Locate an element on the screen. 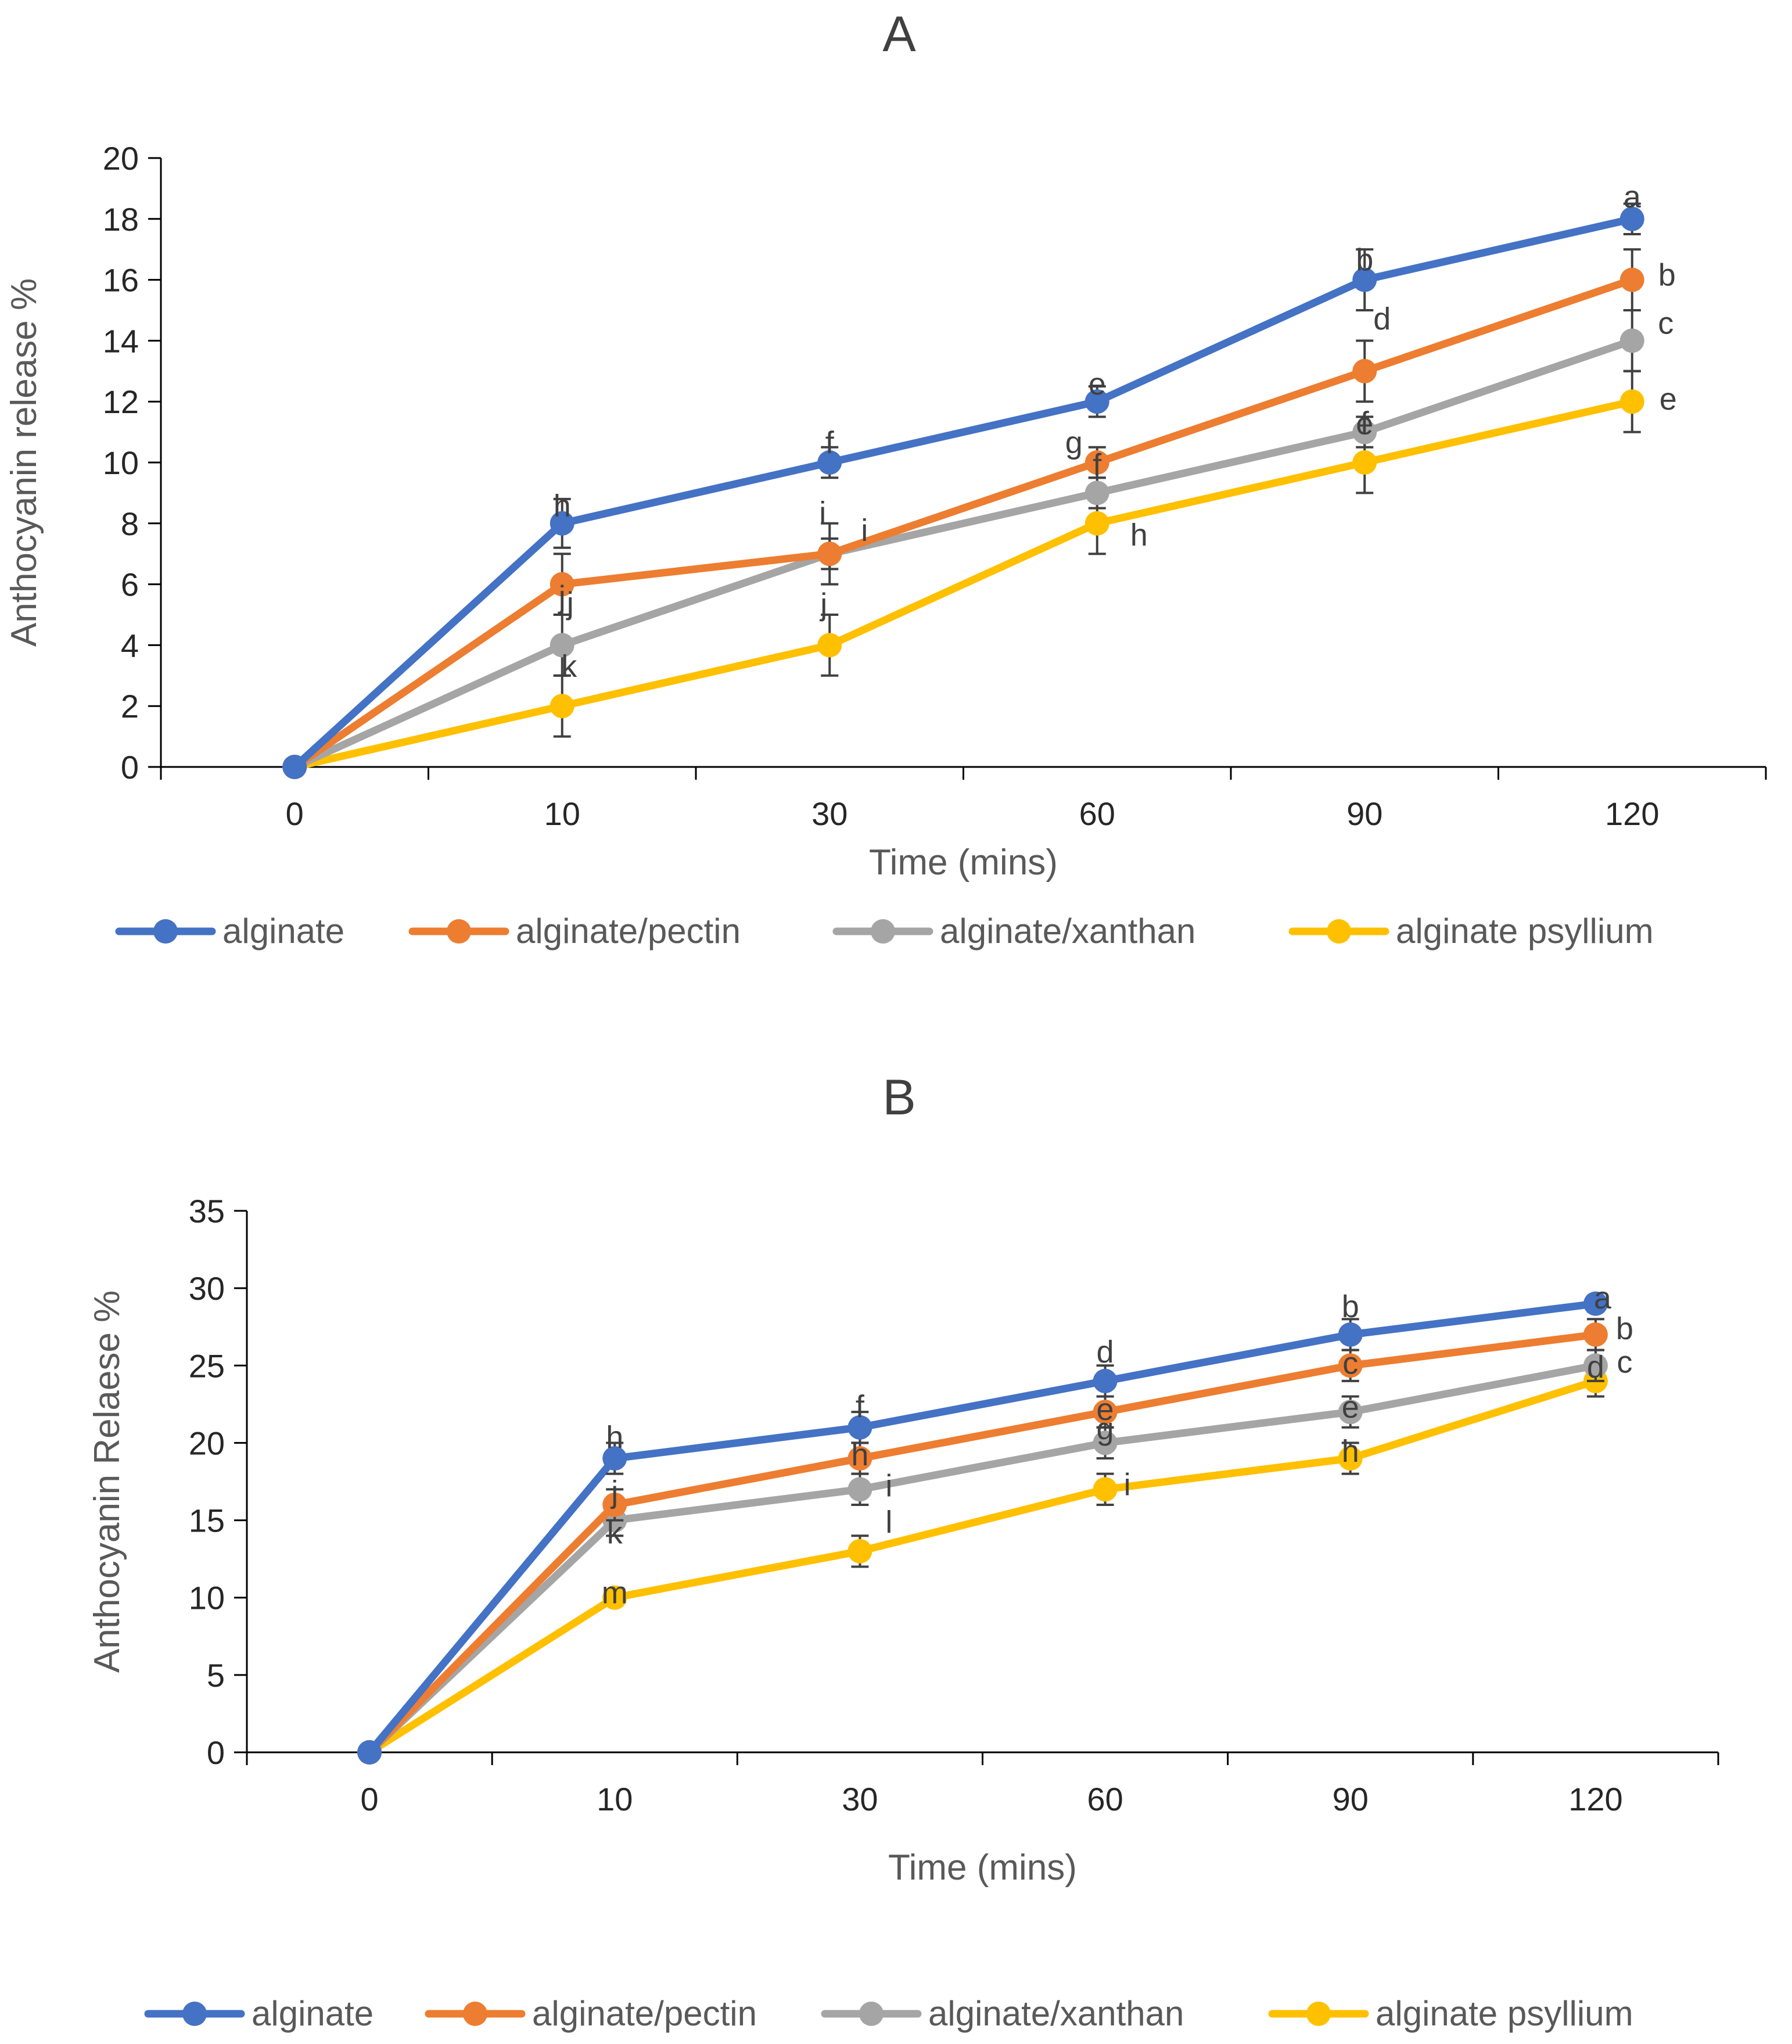 The height and width of the screenshot is (2044, 1792). data-label-alginate-psyllium: m is located at coordinates (615, 1593).